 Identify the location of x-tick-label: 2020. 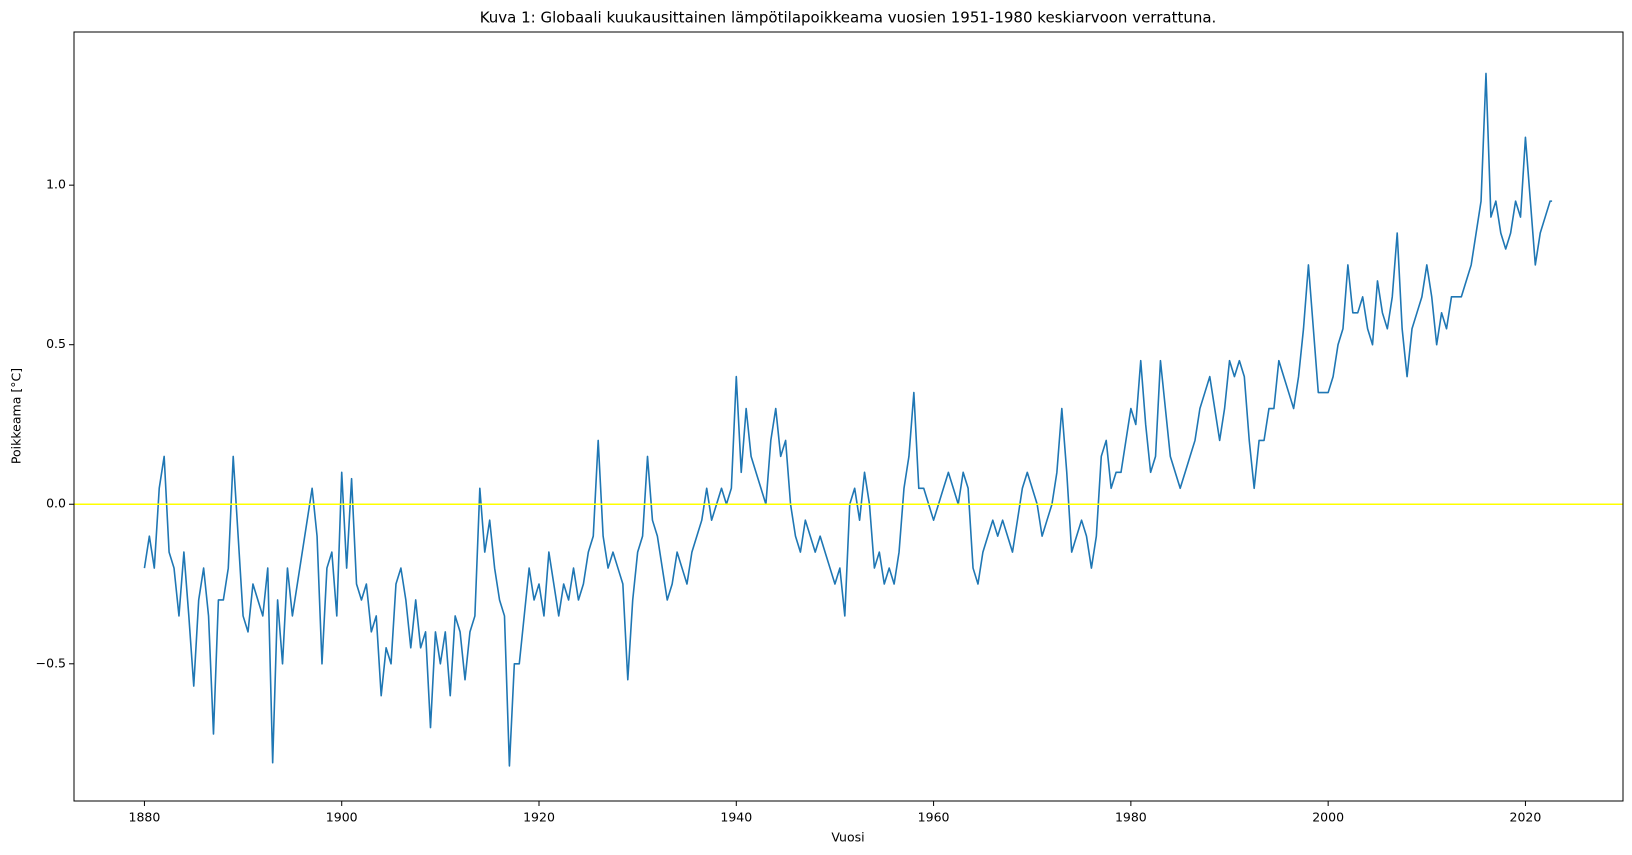
(1526, 817).